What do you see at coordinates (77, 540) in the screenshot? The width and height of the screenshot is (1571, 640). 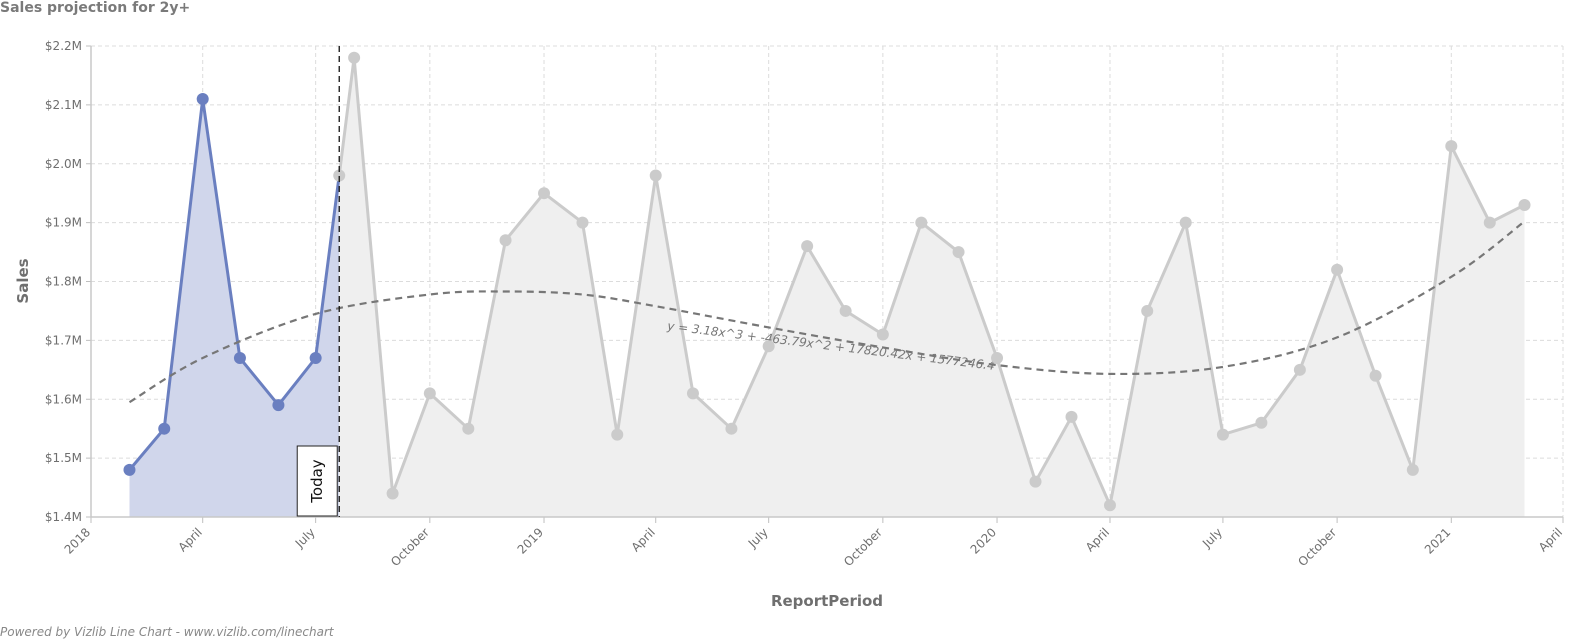 I see `x-tick-label: 2018` at bounding box center [77, 540].